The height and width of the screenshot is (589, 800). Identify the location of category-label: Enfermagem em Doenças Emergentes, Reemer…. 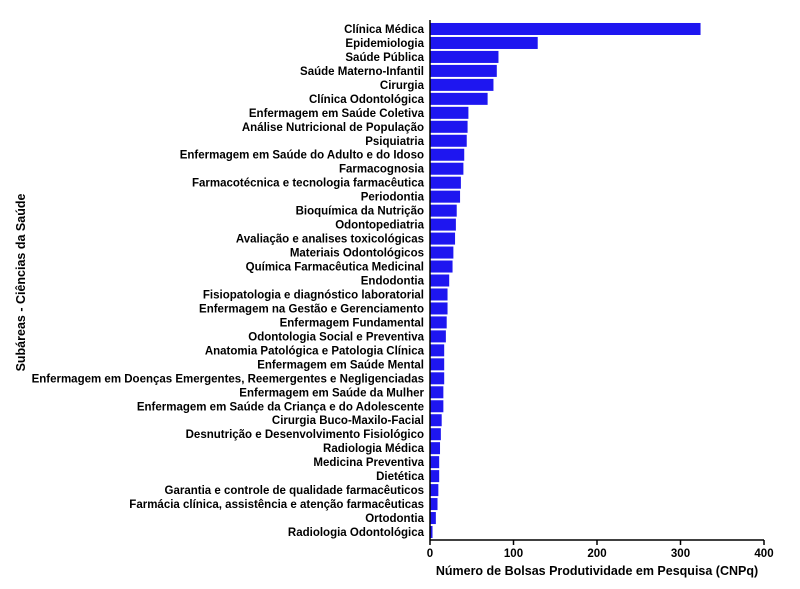
(228, 379).